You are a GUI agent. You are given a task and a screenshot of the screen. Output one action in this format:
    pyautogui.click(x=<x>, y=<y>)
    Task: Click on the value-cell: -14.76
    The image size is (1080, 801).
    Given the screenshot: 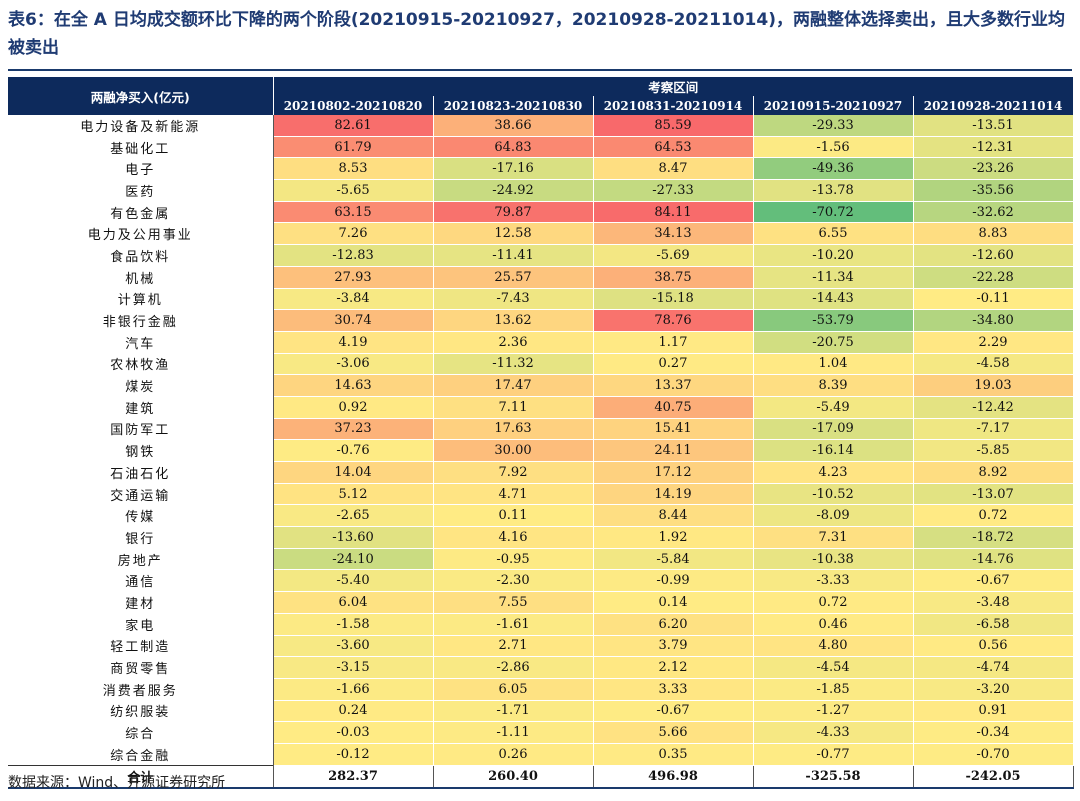 What is the action you would take?
    pyautogui.click(x=993, y=559)
    